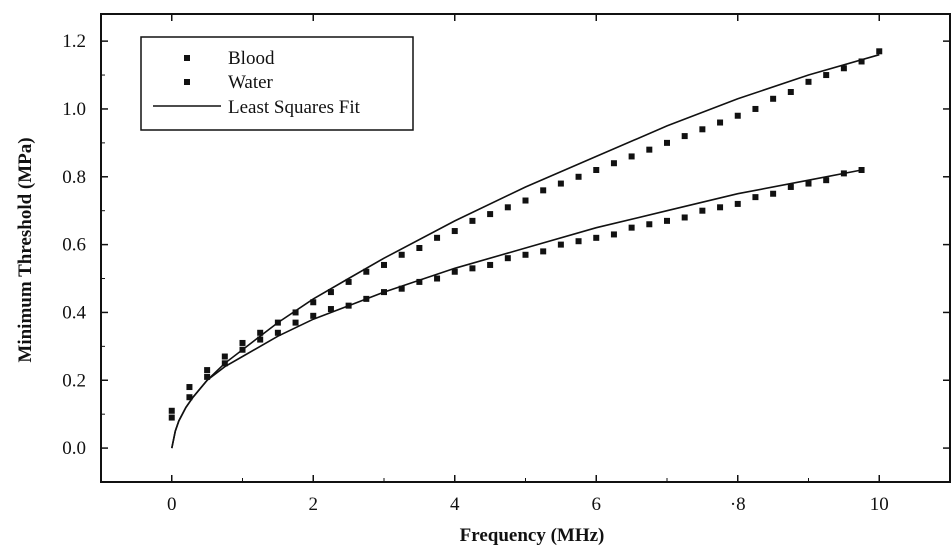 This screenshot has width=952, height=550. What do you see at coordinates (74, 41) in the screenshot?
I see `y-tick-label: 1.2` at bounding box center [74, 41].